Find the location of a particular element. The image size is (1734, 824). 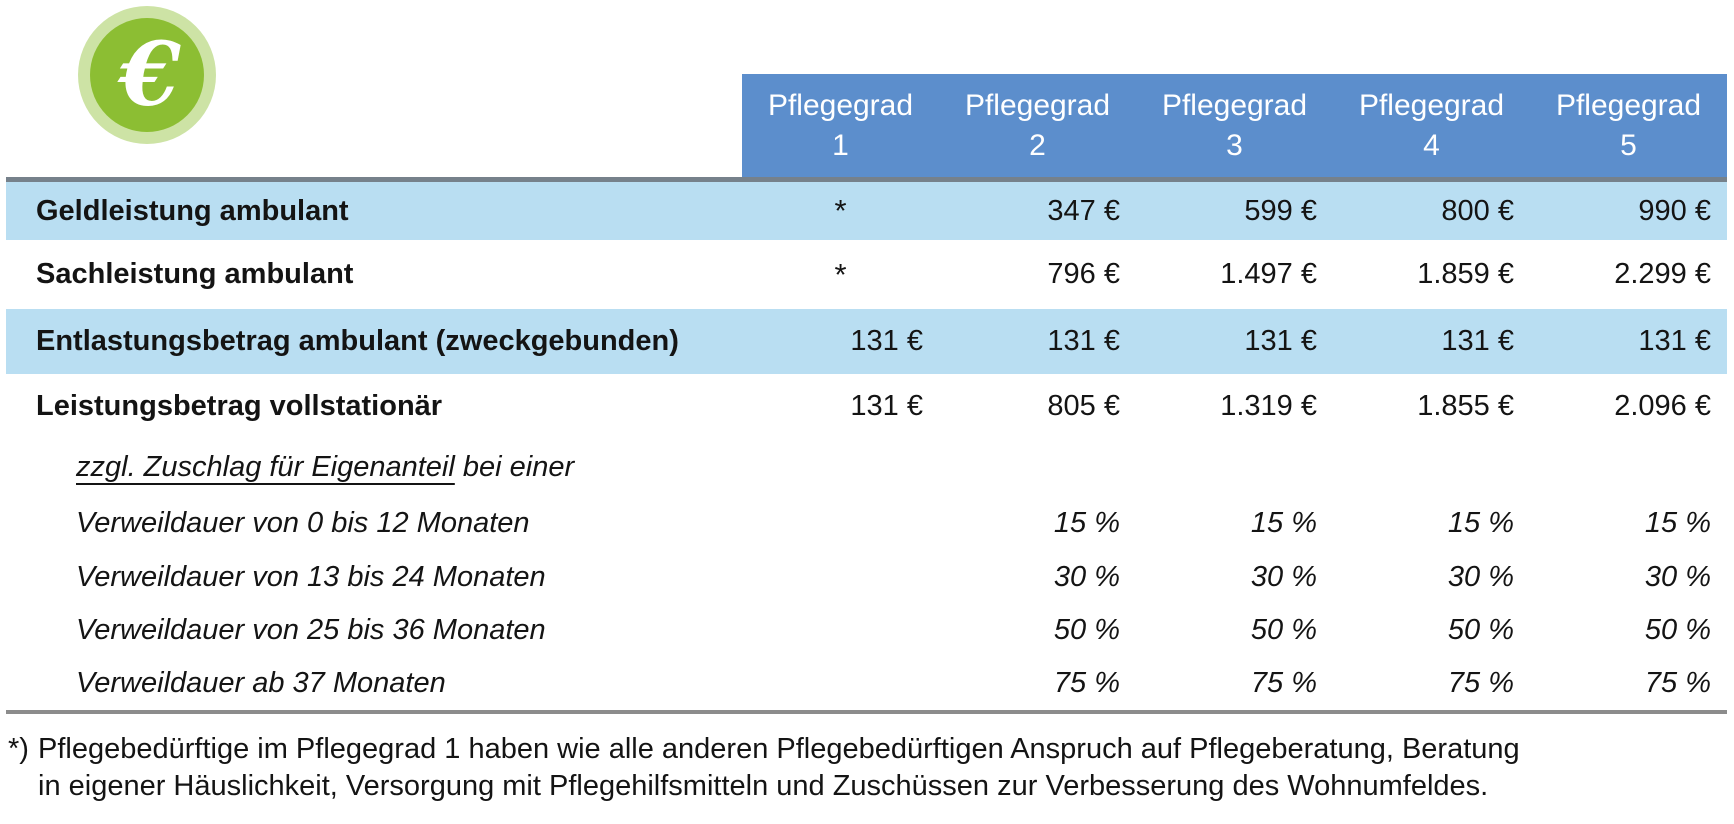

column-header-number: 5 is located at coordinates (1628, 146).